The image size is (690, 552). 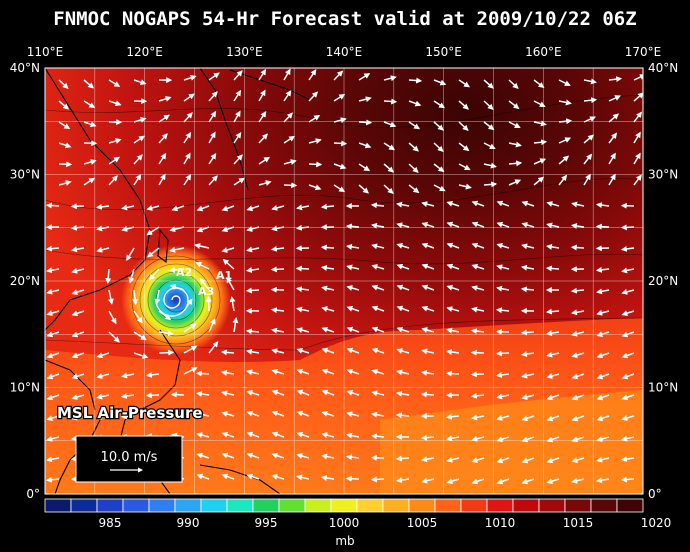 I want to click on colorbar-tick-label: 1000, so click(x=344, y=523).